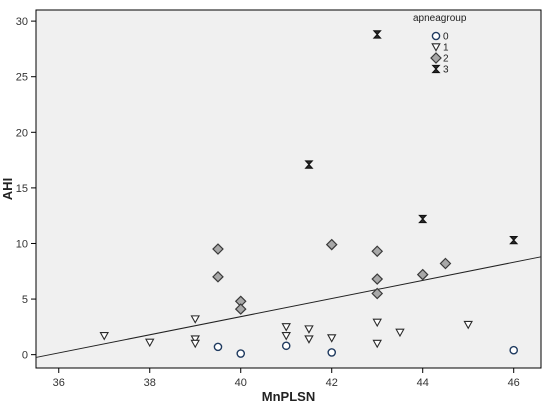 The image size is (550, 412). I want to click on x-tick-label: 40, so click(241, 383).